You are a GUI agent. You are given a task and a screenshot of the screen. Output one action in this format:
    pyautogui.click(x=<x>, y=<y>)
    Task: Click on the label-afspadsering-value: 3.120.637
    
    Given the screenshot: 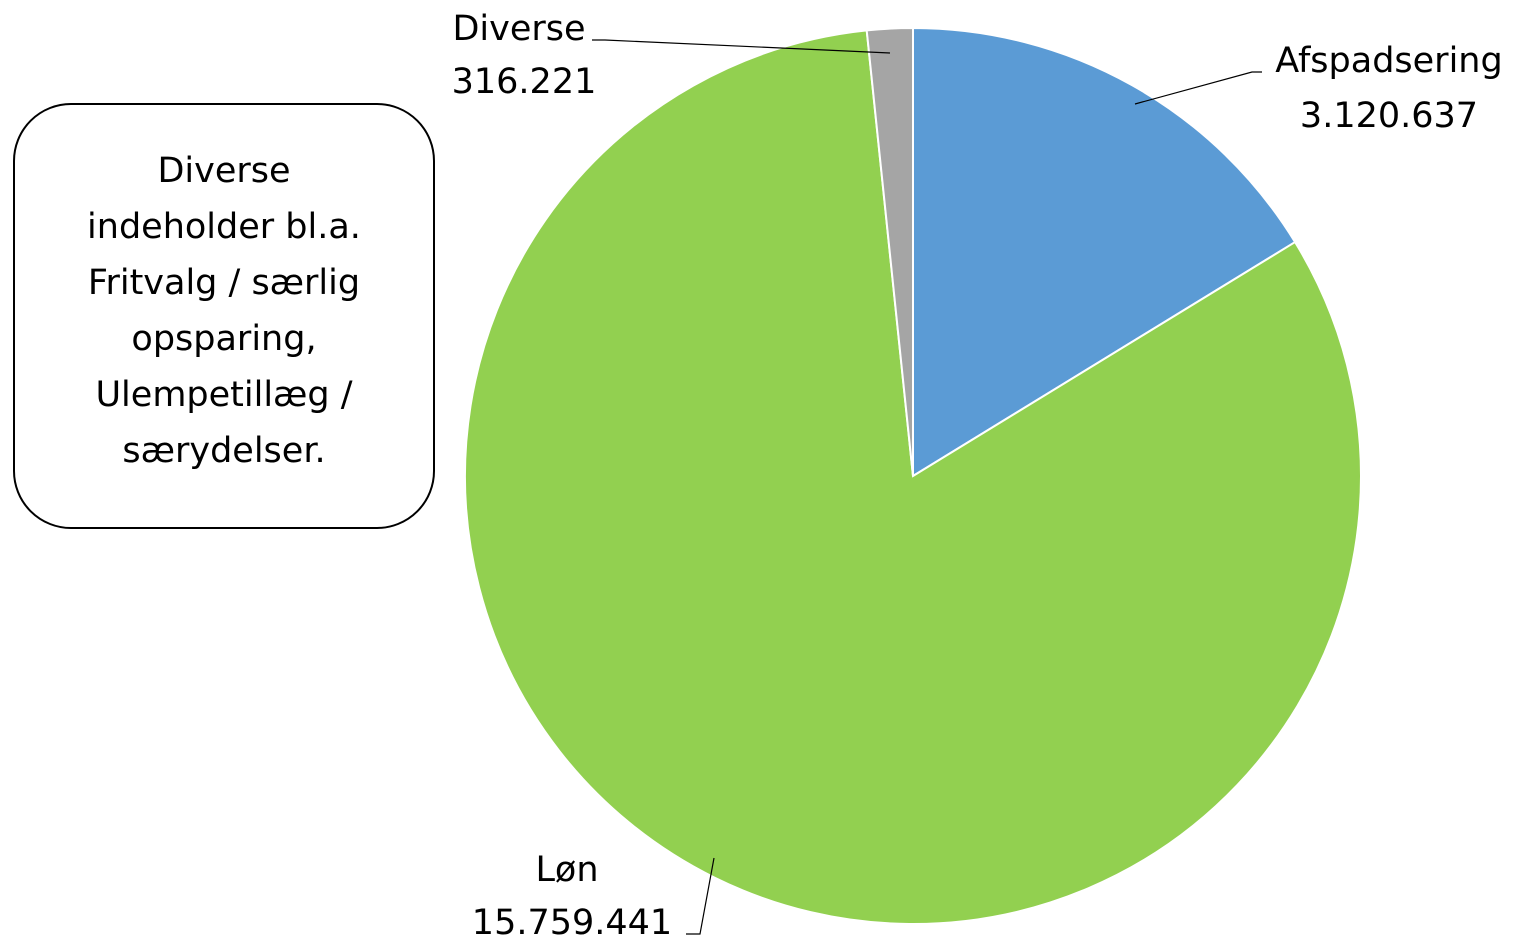 What is the action you would take?
    pyautogui.click(x=1389, y=116)
    